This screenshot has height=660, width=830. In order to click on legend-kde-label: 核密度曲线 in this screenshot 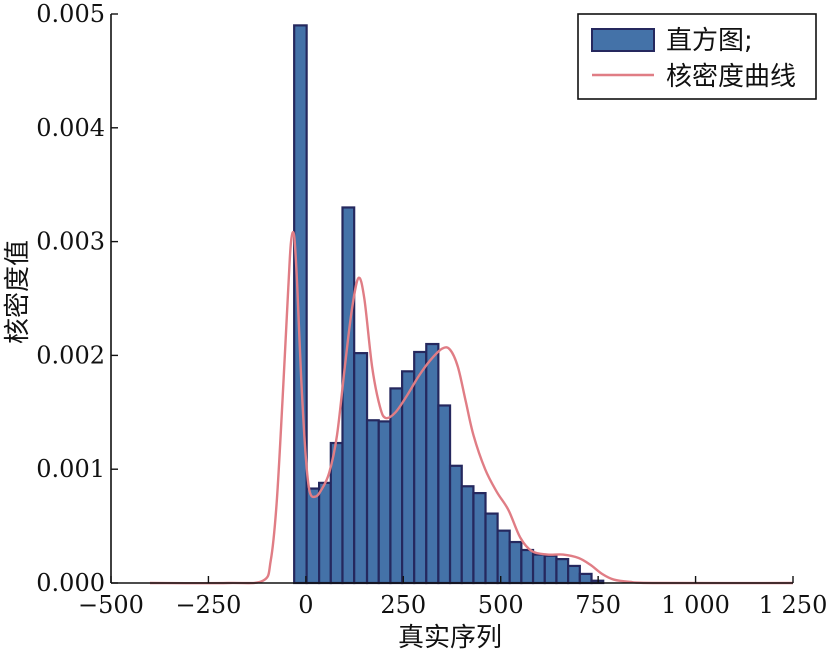, I will do `click(731, 77)`.